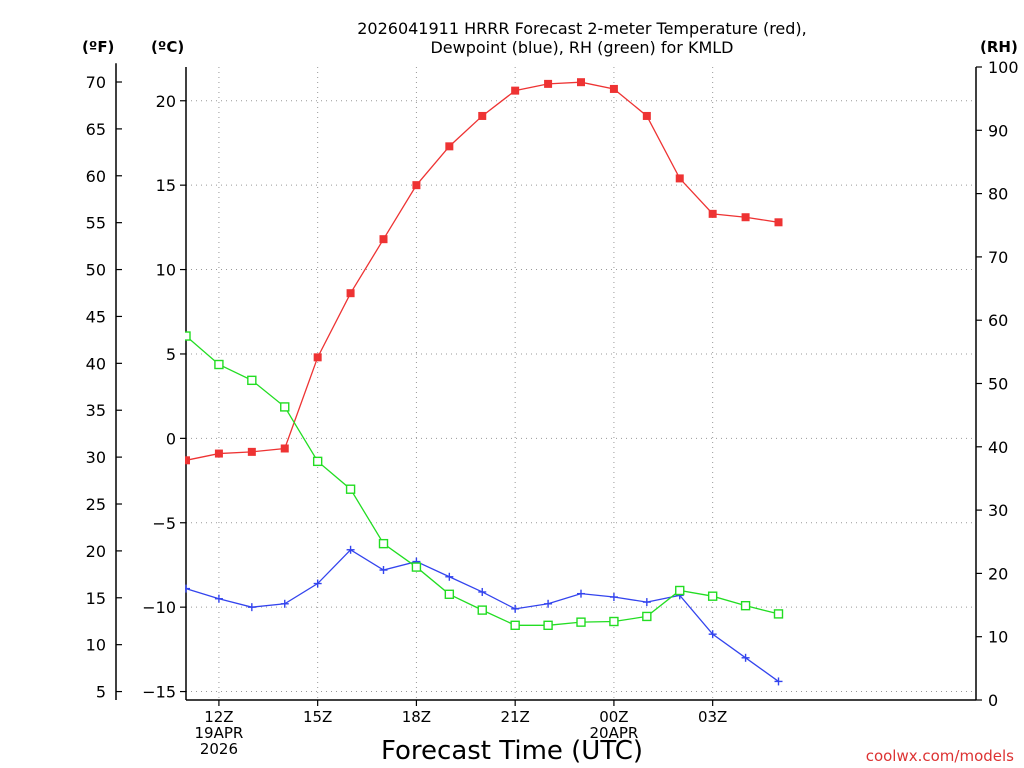  What do you see at coordinates (998, 447) in the screenshot?
I see `rh-tick-label: 40` at bounding box center [998, 447].